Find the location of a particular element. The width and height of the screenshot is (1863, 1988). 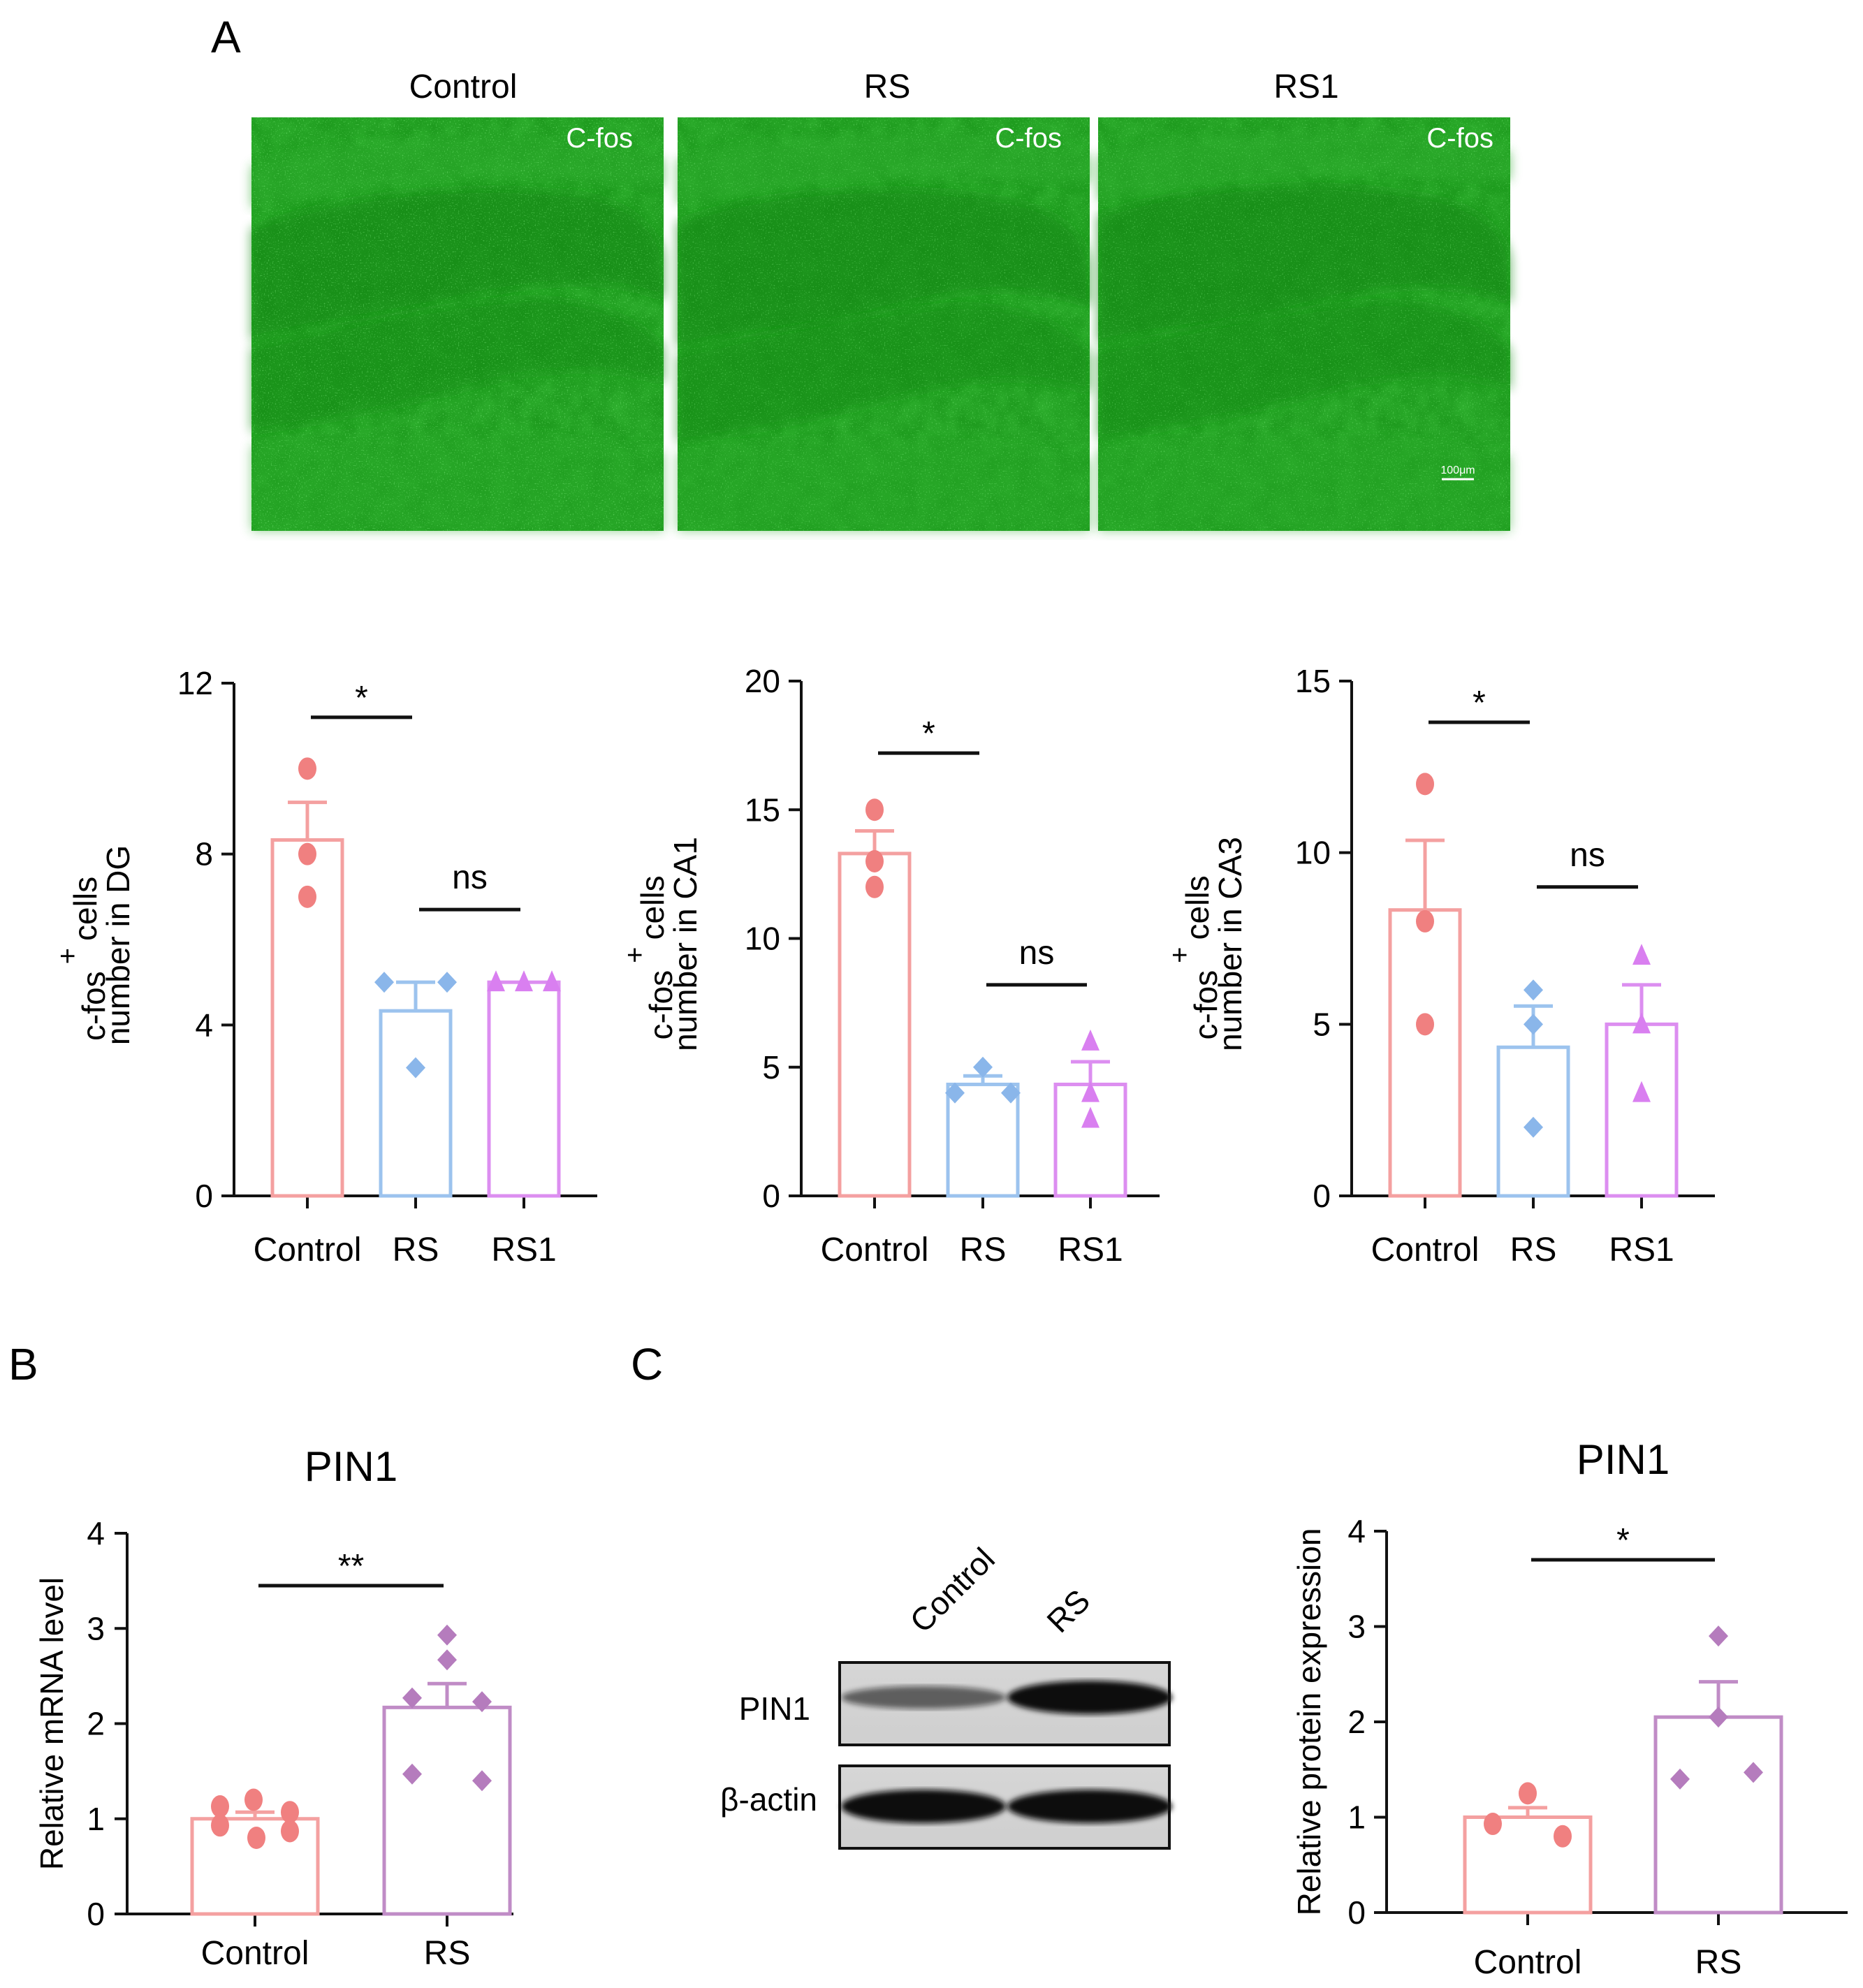

micrograph-rs1: C-fos 100μm is located at coordinates (1304, 324).